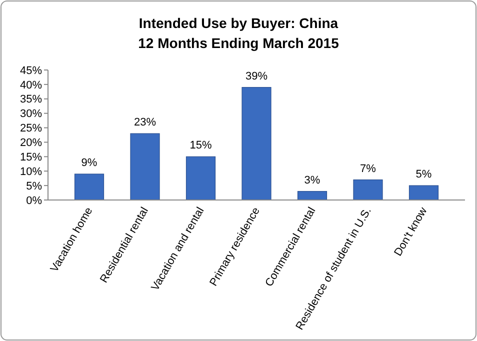 This screenshot has width=477, height=341. What do you see at coordinates (31, 85) in the screenshot?
I see `y-tick-label: 40%` at bounding box center [31, 85].